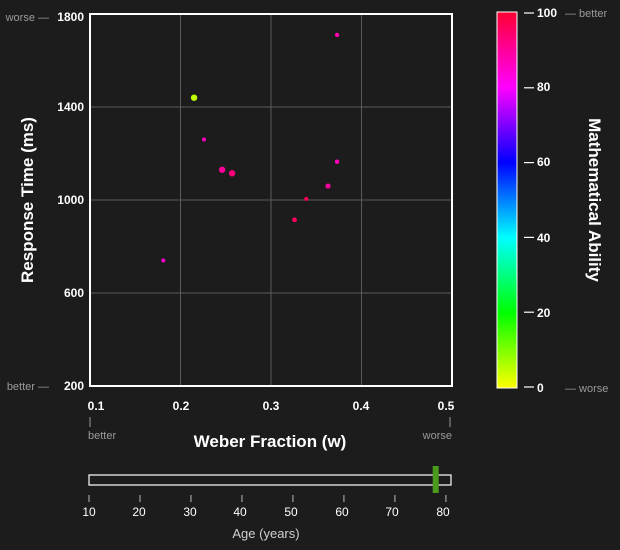 This screenshot has height=550, width=620. I want to click on x-axis: 0.1 0.2 0.3 0.4 0.5, so click(271, 406).